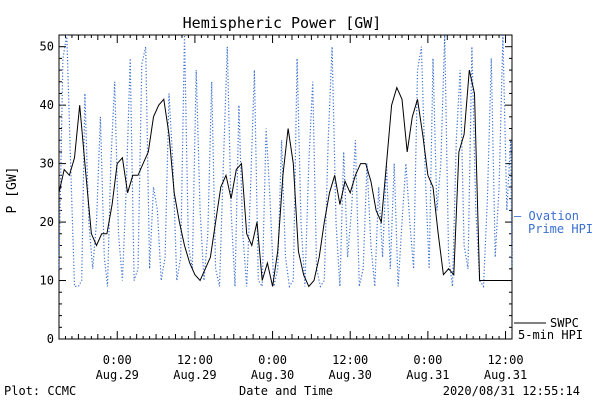 Image resolution: width=600 pixels, height=400 pixels. What do you see at coordinates (553, 275) in the screenshot?
I see `legend: — Ovation Prime HPI SWPC 5-min HPI` at bounding box center [553, 275].